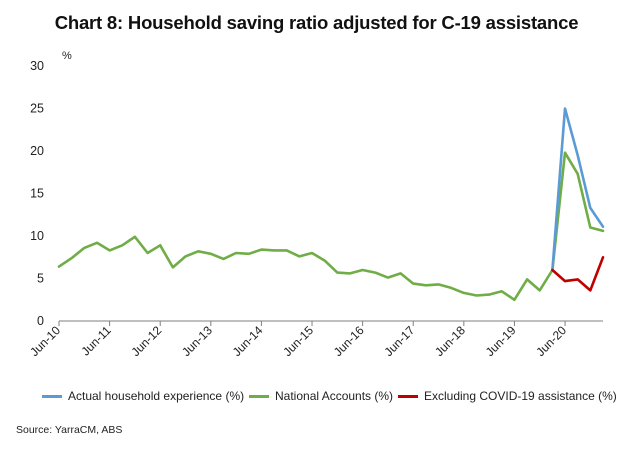 The image size is (633, 456). I want to click on y-tick-label: 10, so click(37, 236).